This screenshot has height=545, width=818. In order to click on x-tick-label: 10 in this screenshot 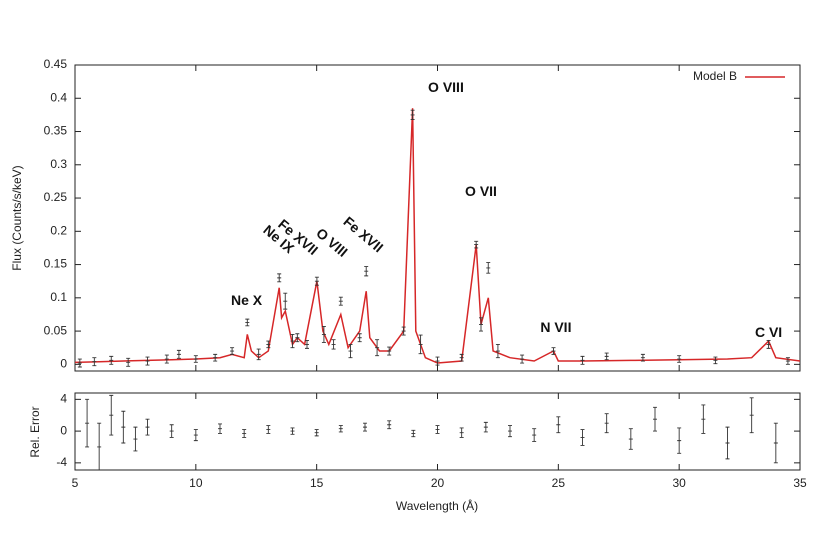, I will do `click(196, 483)`.